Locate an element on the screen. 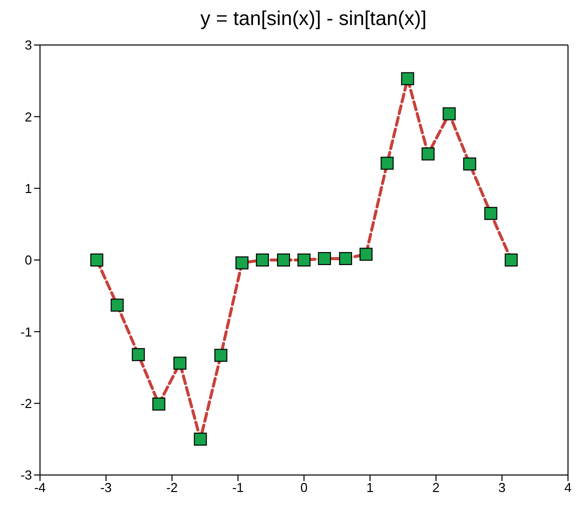 This screenshot has width=587, height=512. x-tick-label: -4 is located at coordinates (40, 488).